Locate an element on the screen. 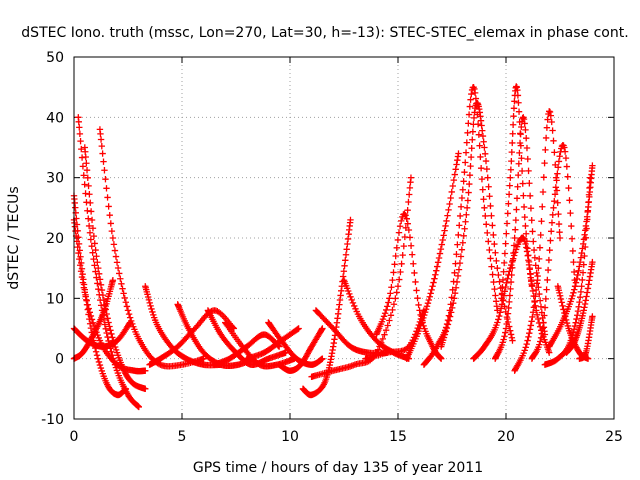 The width and height of the screenshot is (640, 480). x-tick-label: 0 is located at coordinates (74, 437).